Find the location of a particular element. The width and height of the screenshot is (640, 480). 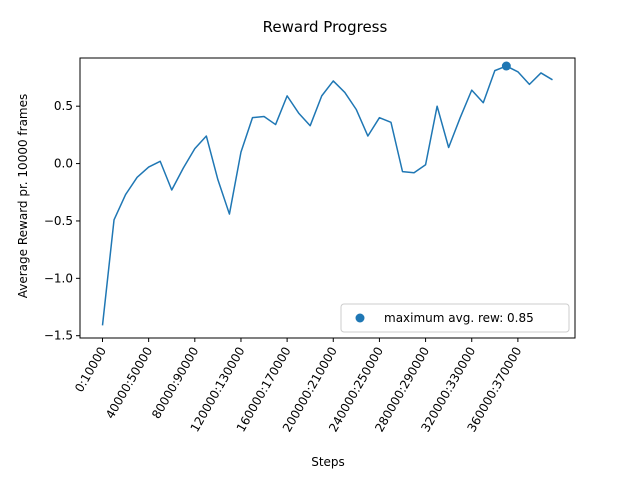

max-reward-marker is located at coordinates (506, 66).